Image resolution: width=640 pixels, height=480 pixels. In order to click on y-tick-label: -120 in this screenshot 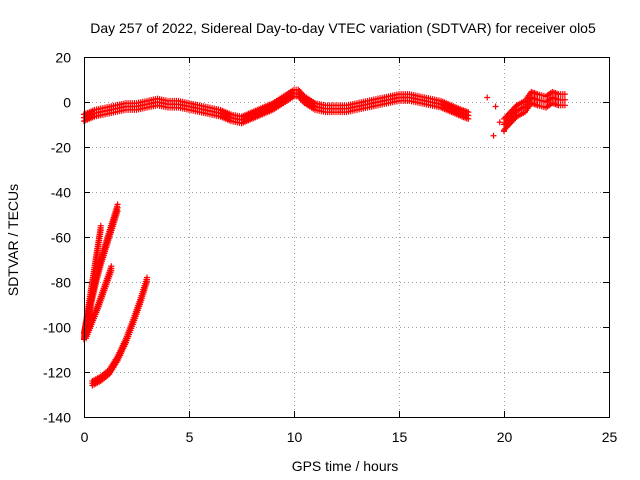, I will do `click(57, 373)`.